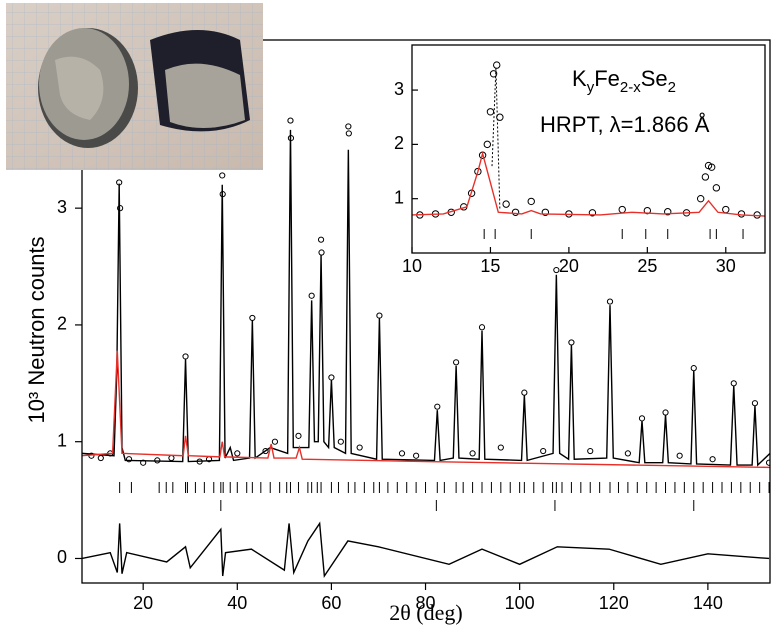  I want to click on y-axis-label: 10³ Neutron counts, so click(36, 329).